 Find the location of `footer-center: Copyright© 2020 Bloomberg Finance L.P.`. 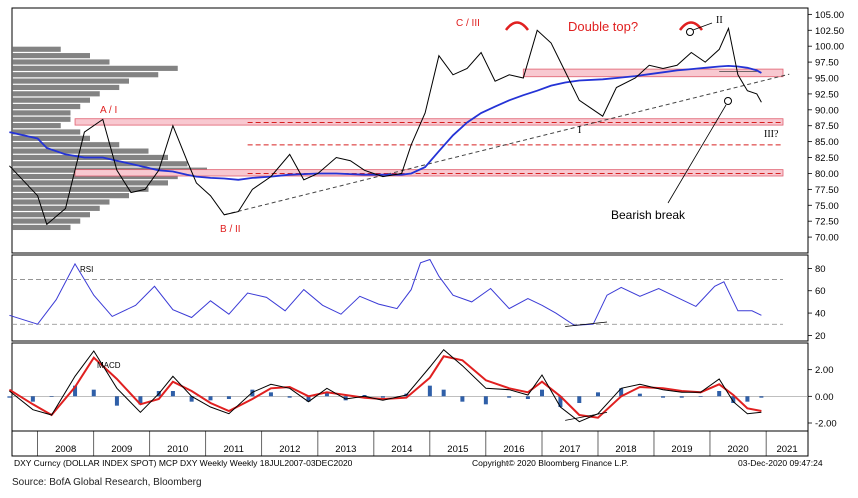

footer-center: Copyright© 2020 Bloomberg Finance L.P. is located at coordinates (550, 463).